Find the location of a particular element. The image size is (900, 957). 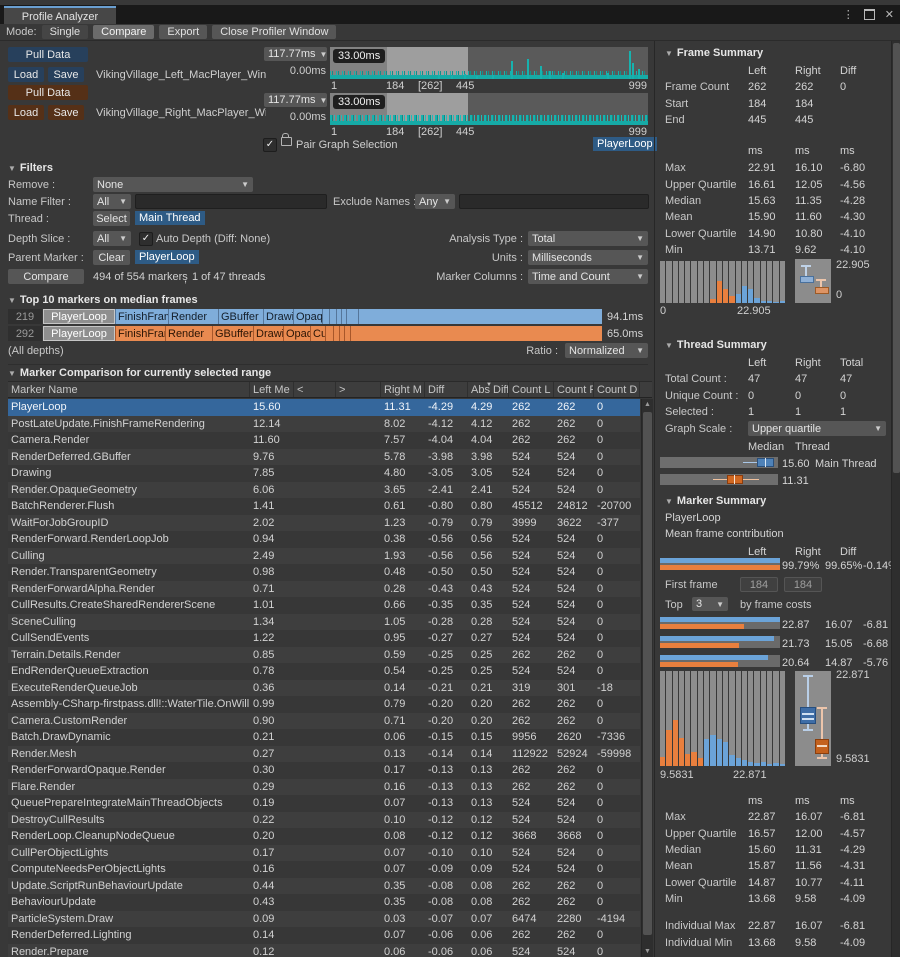

thread-summary-foldout: ▼Thread Summary is located at coordinates (716, 345).